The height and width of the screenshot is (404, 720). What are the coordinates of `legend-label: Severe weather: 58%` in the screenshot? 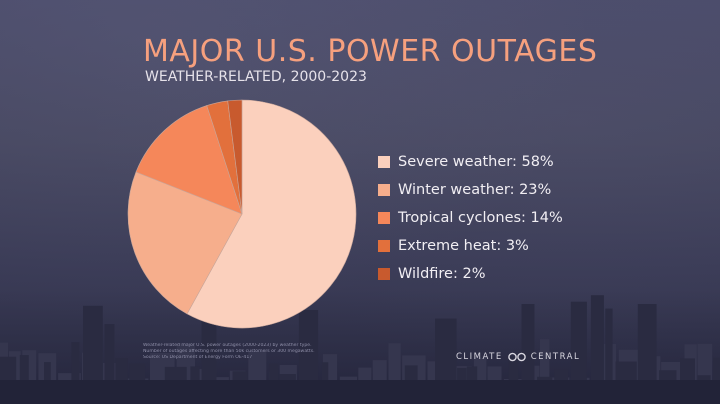 It's located at (476, 162).